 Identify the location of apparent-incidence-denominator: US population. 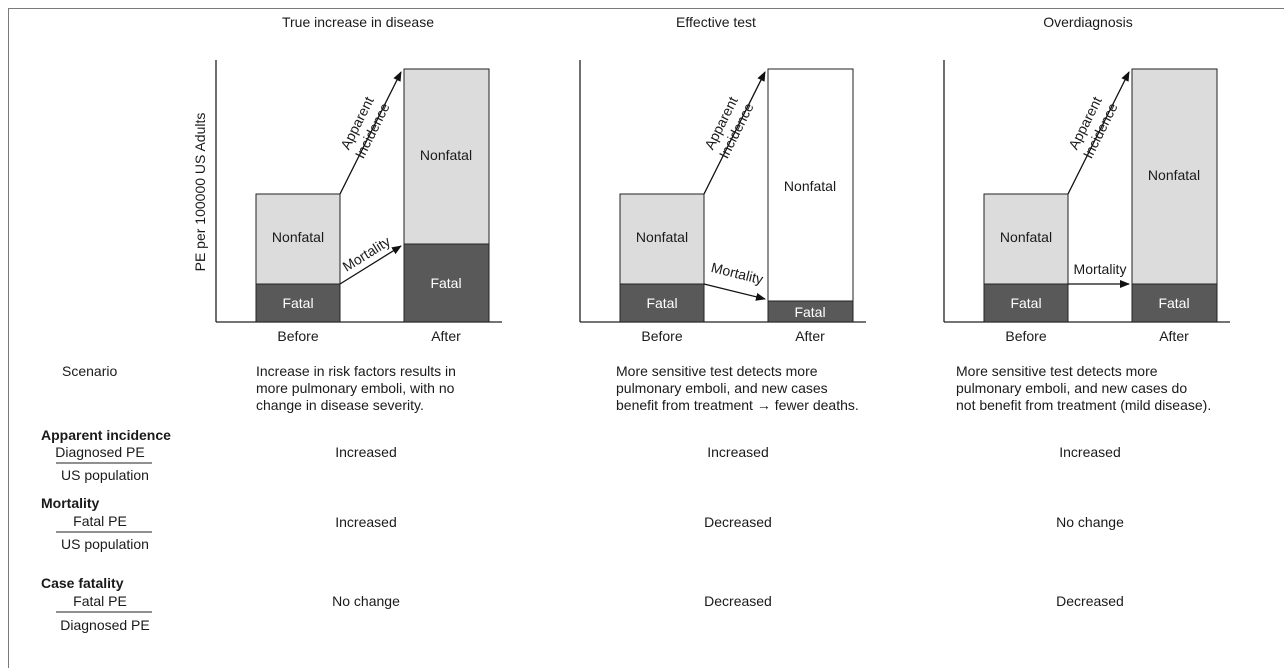
(105, 475).